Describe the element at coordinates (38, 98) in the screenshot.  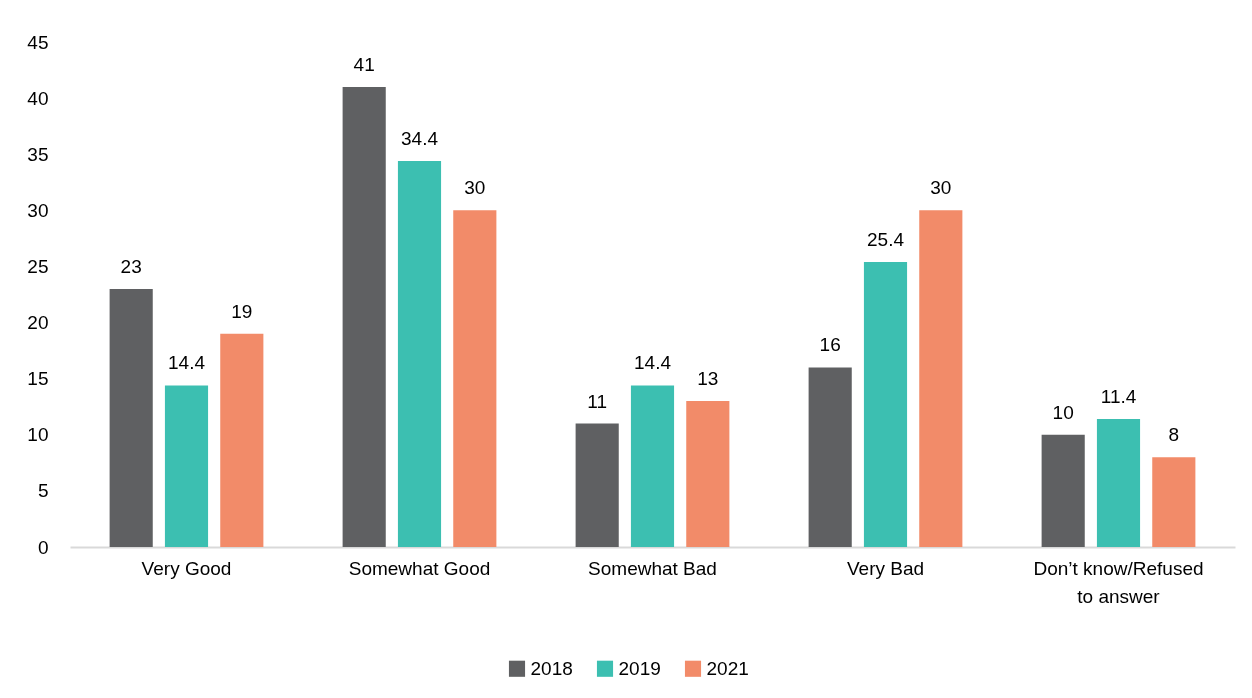
I see `y-tick-label: 40` at that location.